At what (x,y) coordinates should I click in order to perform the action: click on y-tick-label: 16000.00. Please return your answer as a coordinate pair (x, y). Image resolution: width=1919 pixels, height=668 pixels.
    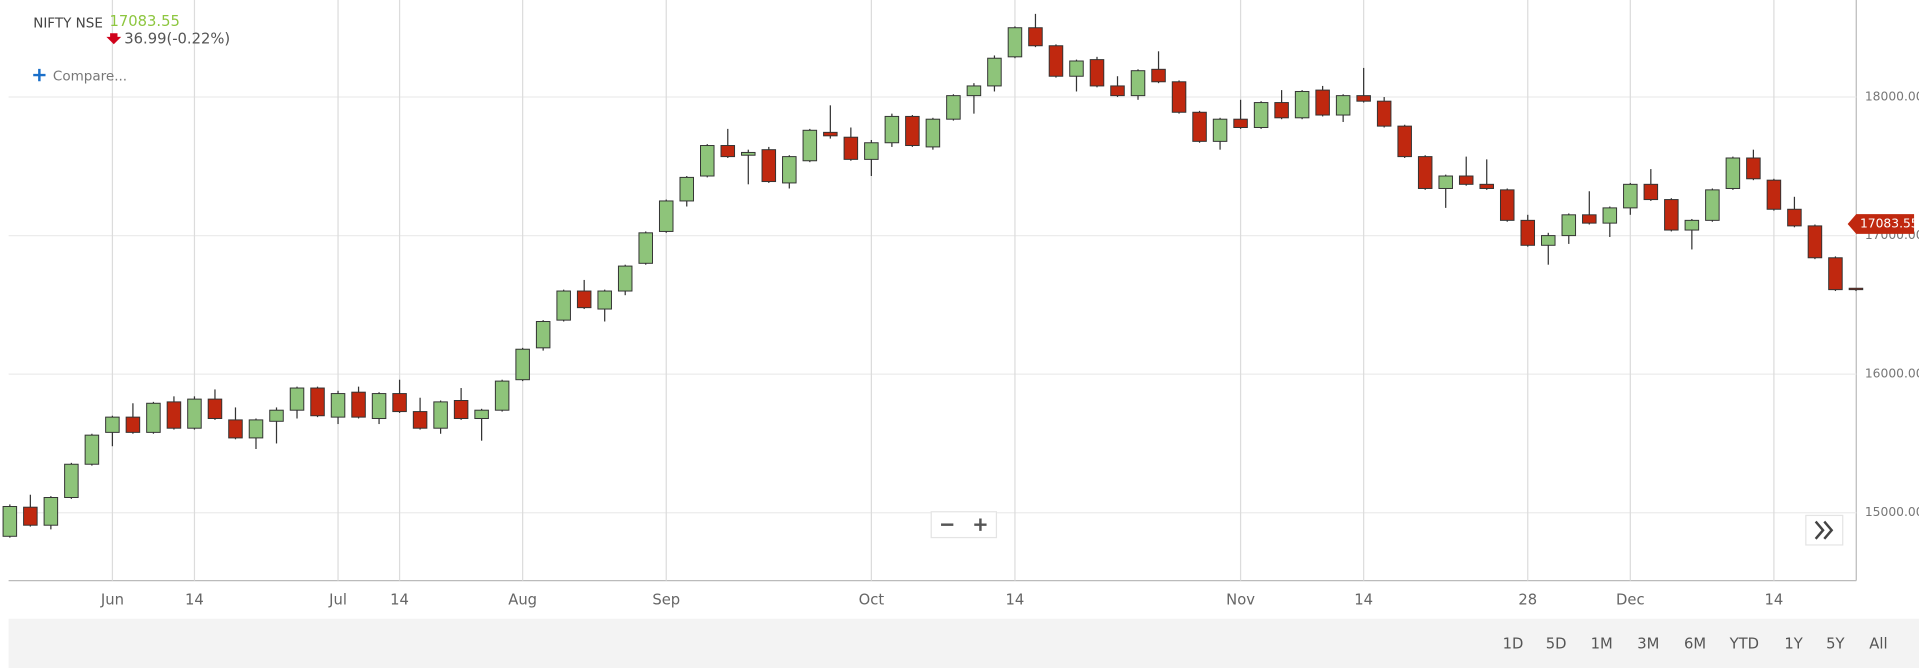
    Looking at the image, I should click on (1892, 374).